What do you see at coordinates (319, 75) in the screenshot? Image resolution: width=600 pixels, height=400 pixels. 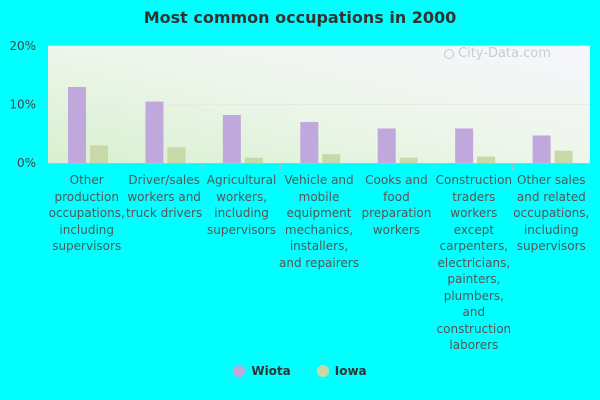 I see `gridlines` at bounding box center [319, 75].